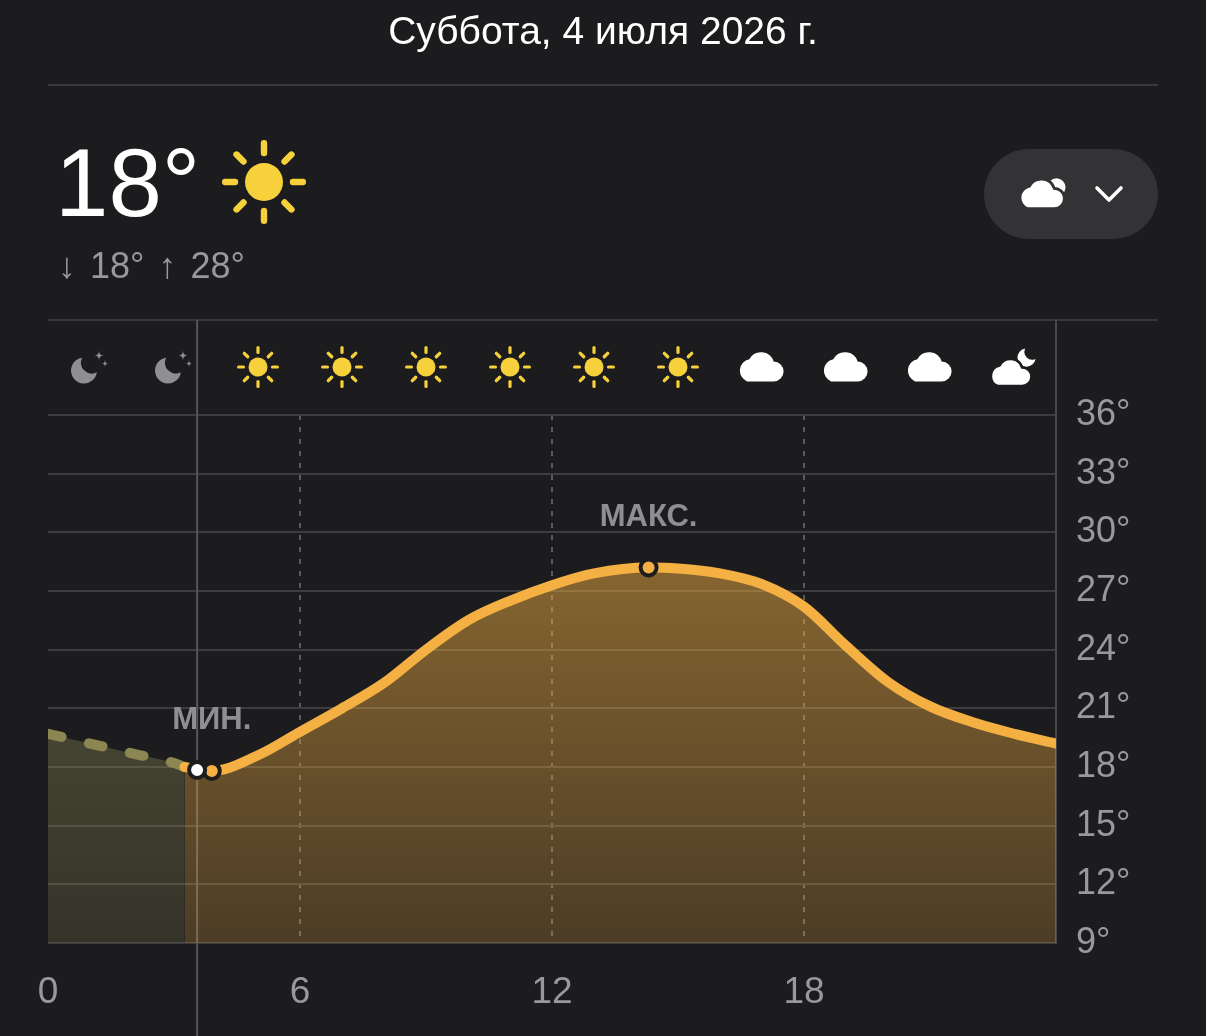 Image resolution: width=1206 pixels, height=1036 pixels. What do you see at coordinates (552, 991) in the screenshot?
I see `x-tick-label: 12` at bounding box center [552, 991].